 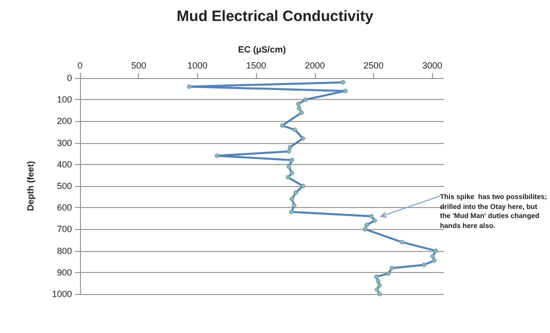 What do you see at coordinates (432, 65) in the screenshot?
I see `x-tick-label: 3000` at bounding box center [432, 65].